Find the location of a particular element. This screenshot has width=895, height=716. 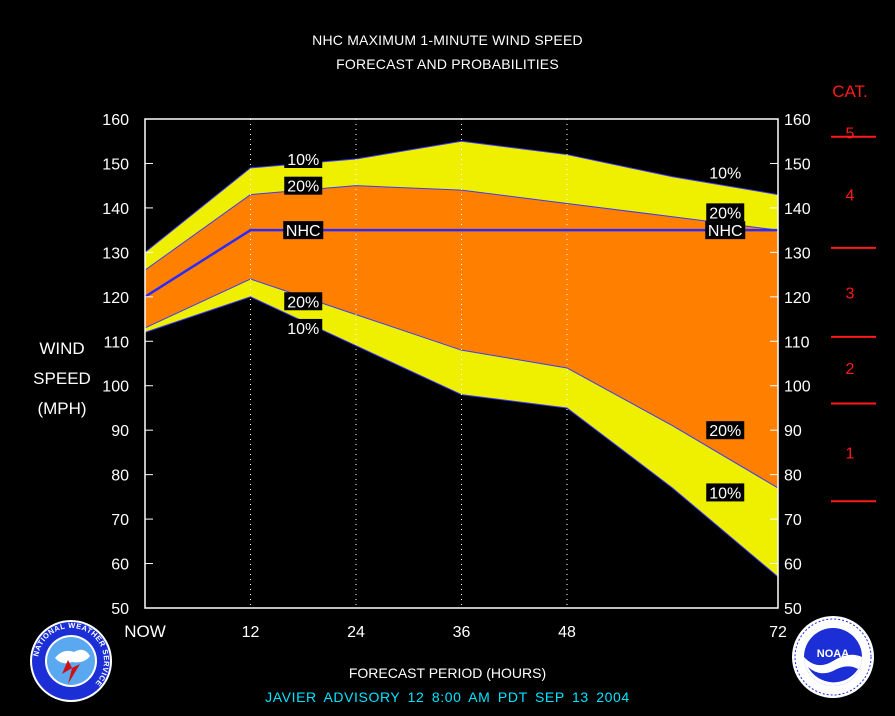

category-header: CAT. is located at coordinates (850, 91).